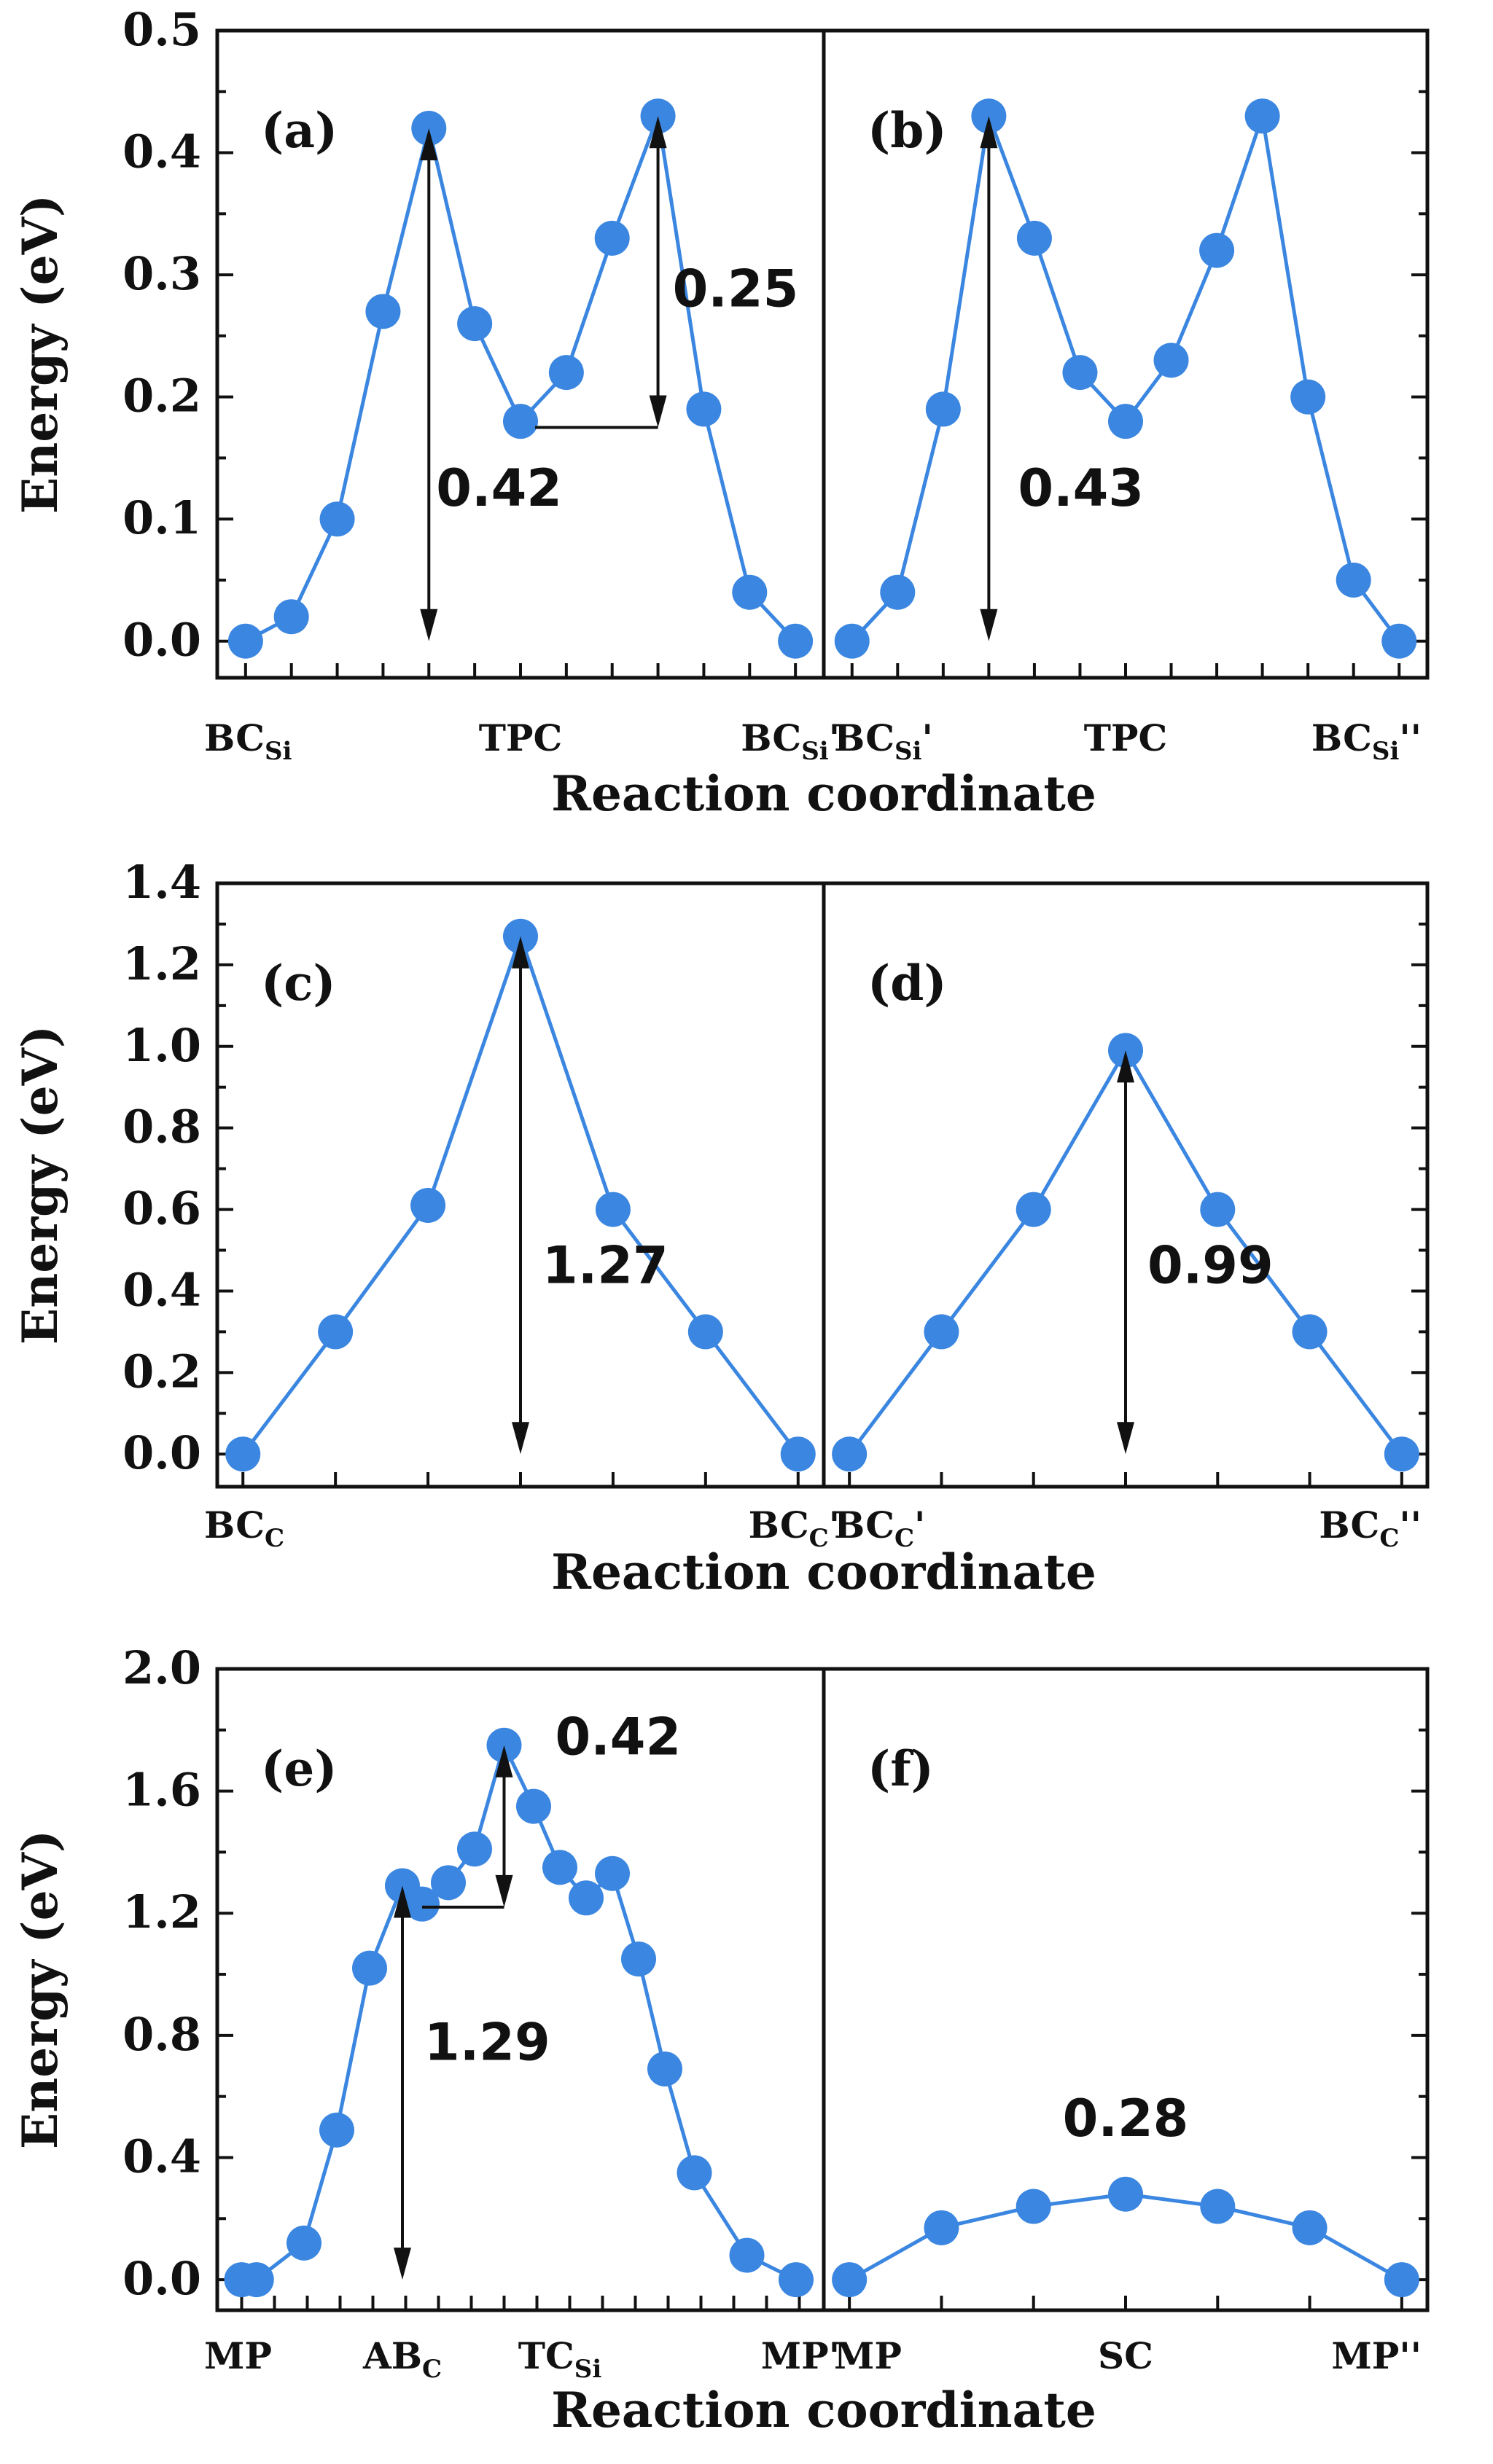 The width and height of the screenshot is (1493, 2464). I want to click on panel-label: (d), so click(907, 983).